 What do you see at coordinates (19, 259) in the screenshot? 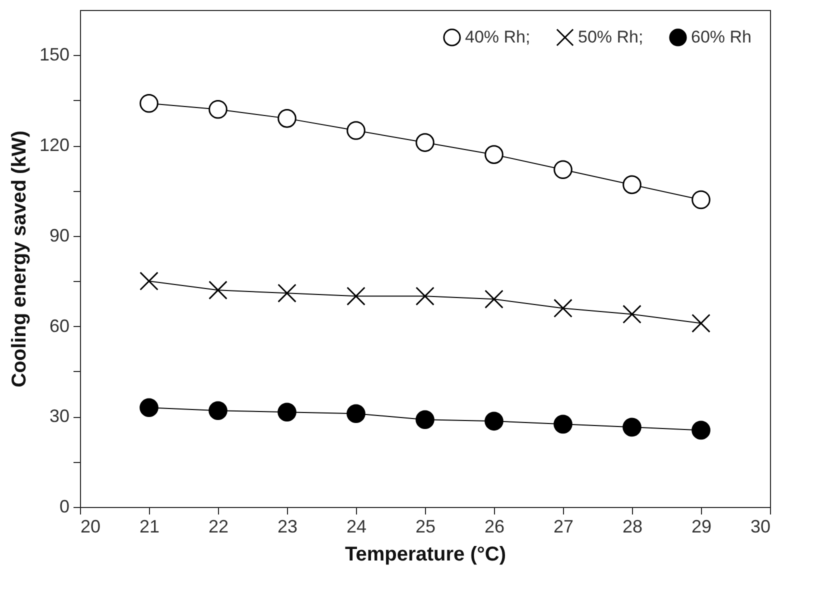
I see `y-axis-title: Cooling energy saved (kW)` at bounding box center [19, 259].